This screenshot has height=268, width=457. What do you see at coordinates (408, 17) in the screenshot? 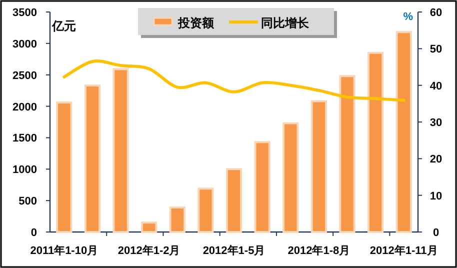
I see `y2label: %` at bounding box center [408, 17].